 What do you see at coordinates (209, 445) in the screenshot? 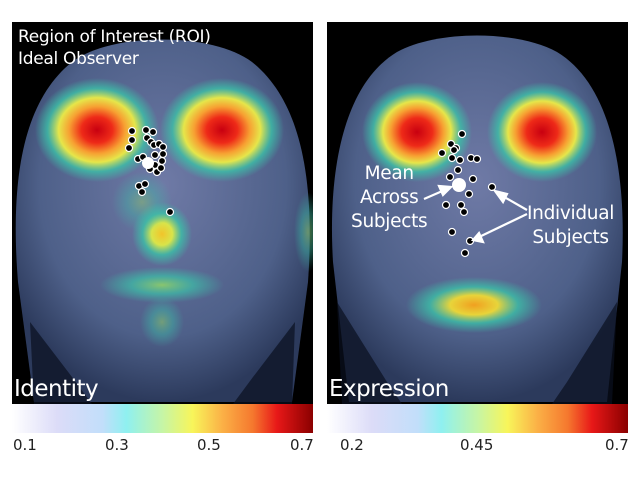
I see `colorbar-tick: 0.5` at bounding box center [209, 445].